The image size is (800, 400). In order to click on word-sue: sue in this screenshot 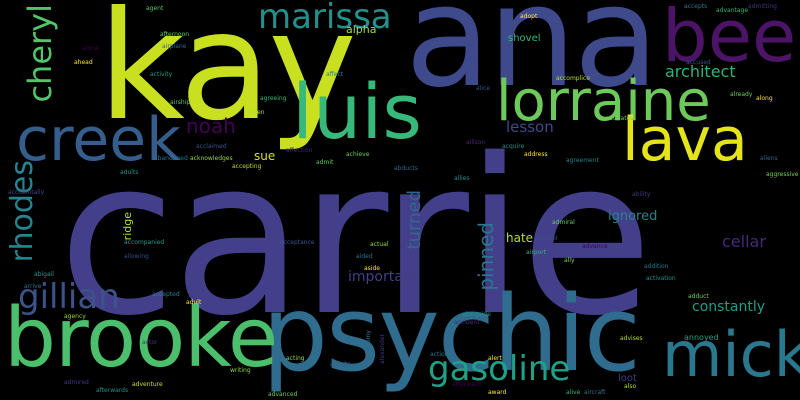, I will do `click(265, 156)`.